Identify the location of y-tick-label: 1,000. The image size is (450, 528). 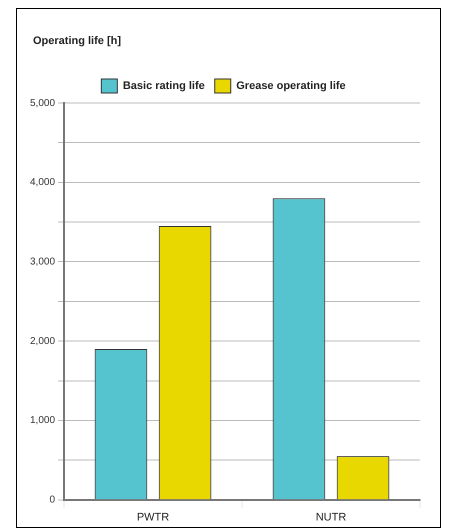
(43, 420).